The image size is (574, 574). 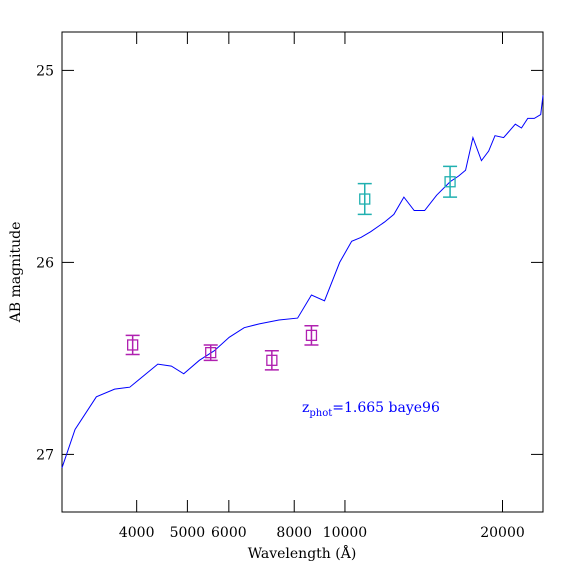 I want to click on y-axis-label: AB magnitude, so click(x=16, y=273).